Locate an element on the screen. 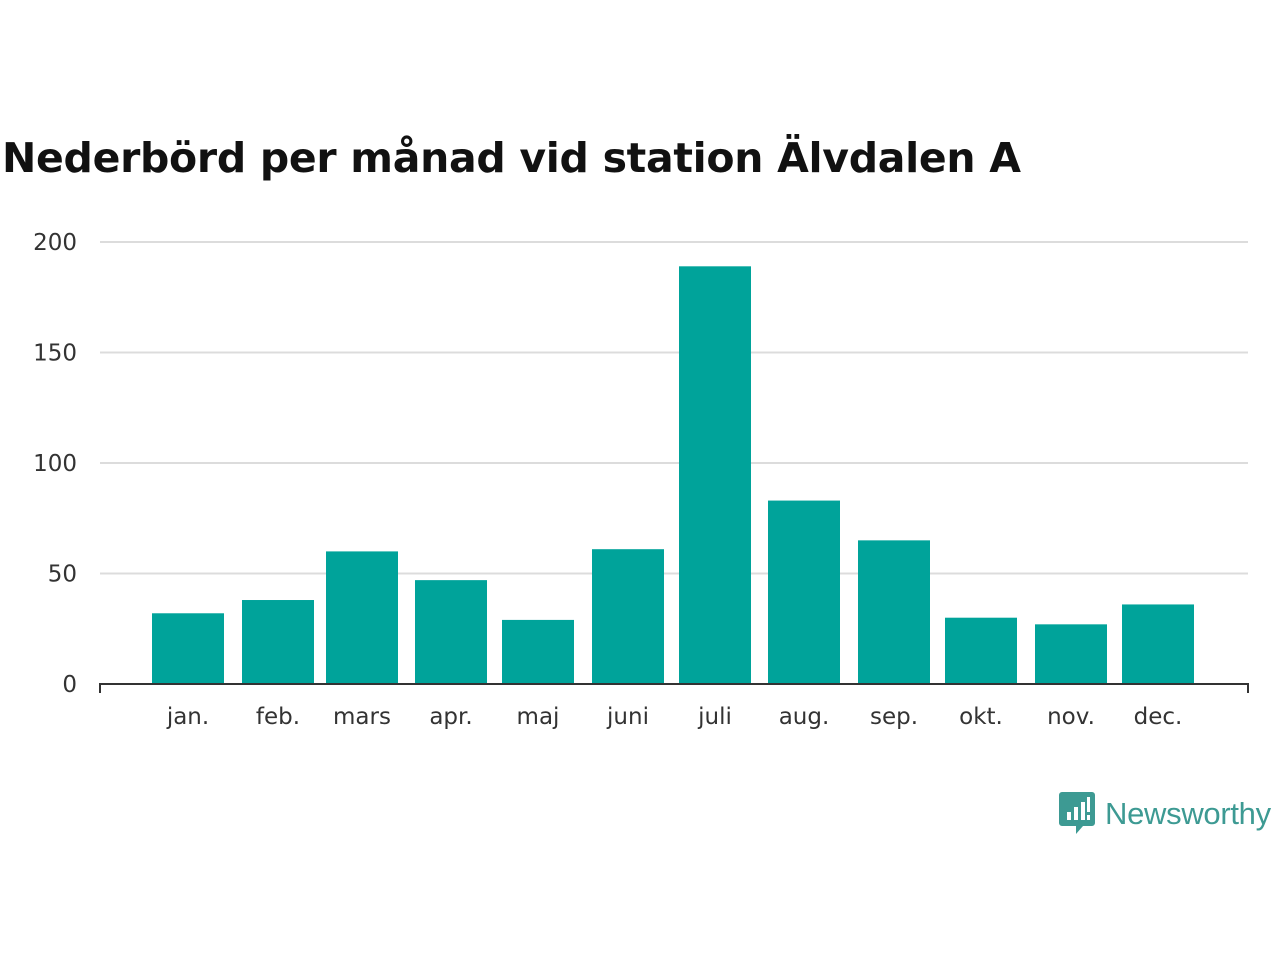 This screenshot has width=1280, height=960. axes is located at coordinates (674, 688).